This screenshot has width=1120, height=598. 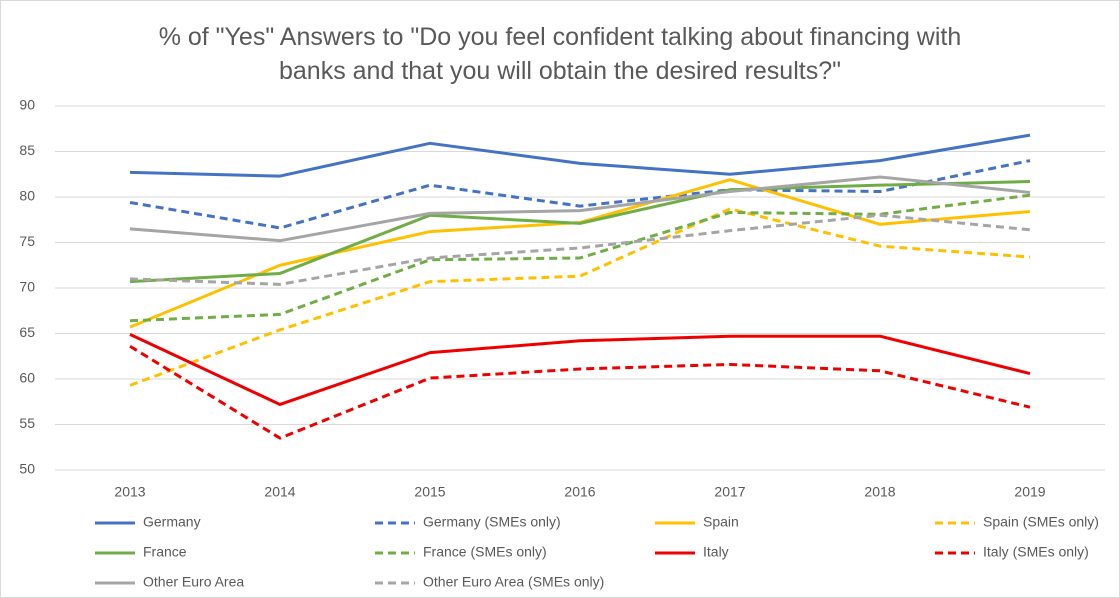 I want to click on legend-label: Italy, so click(x=716, y=552).